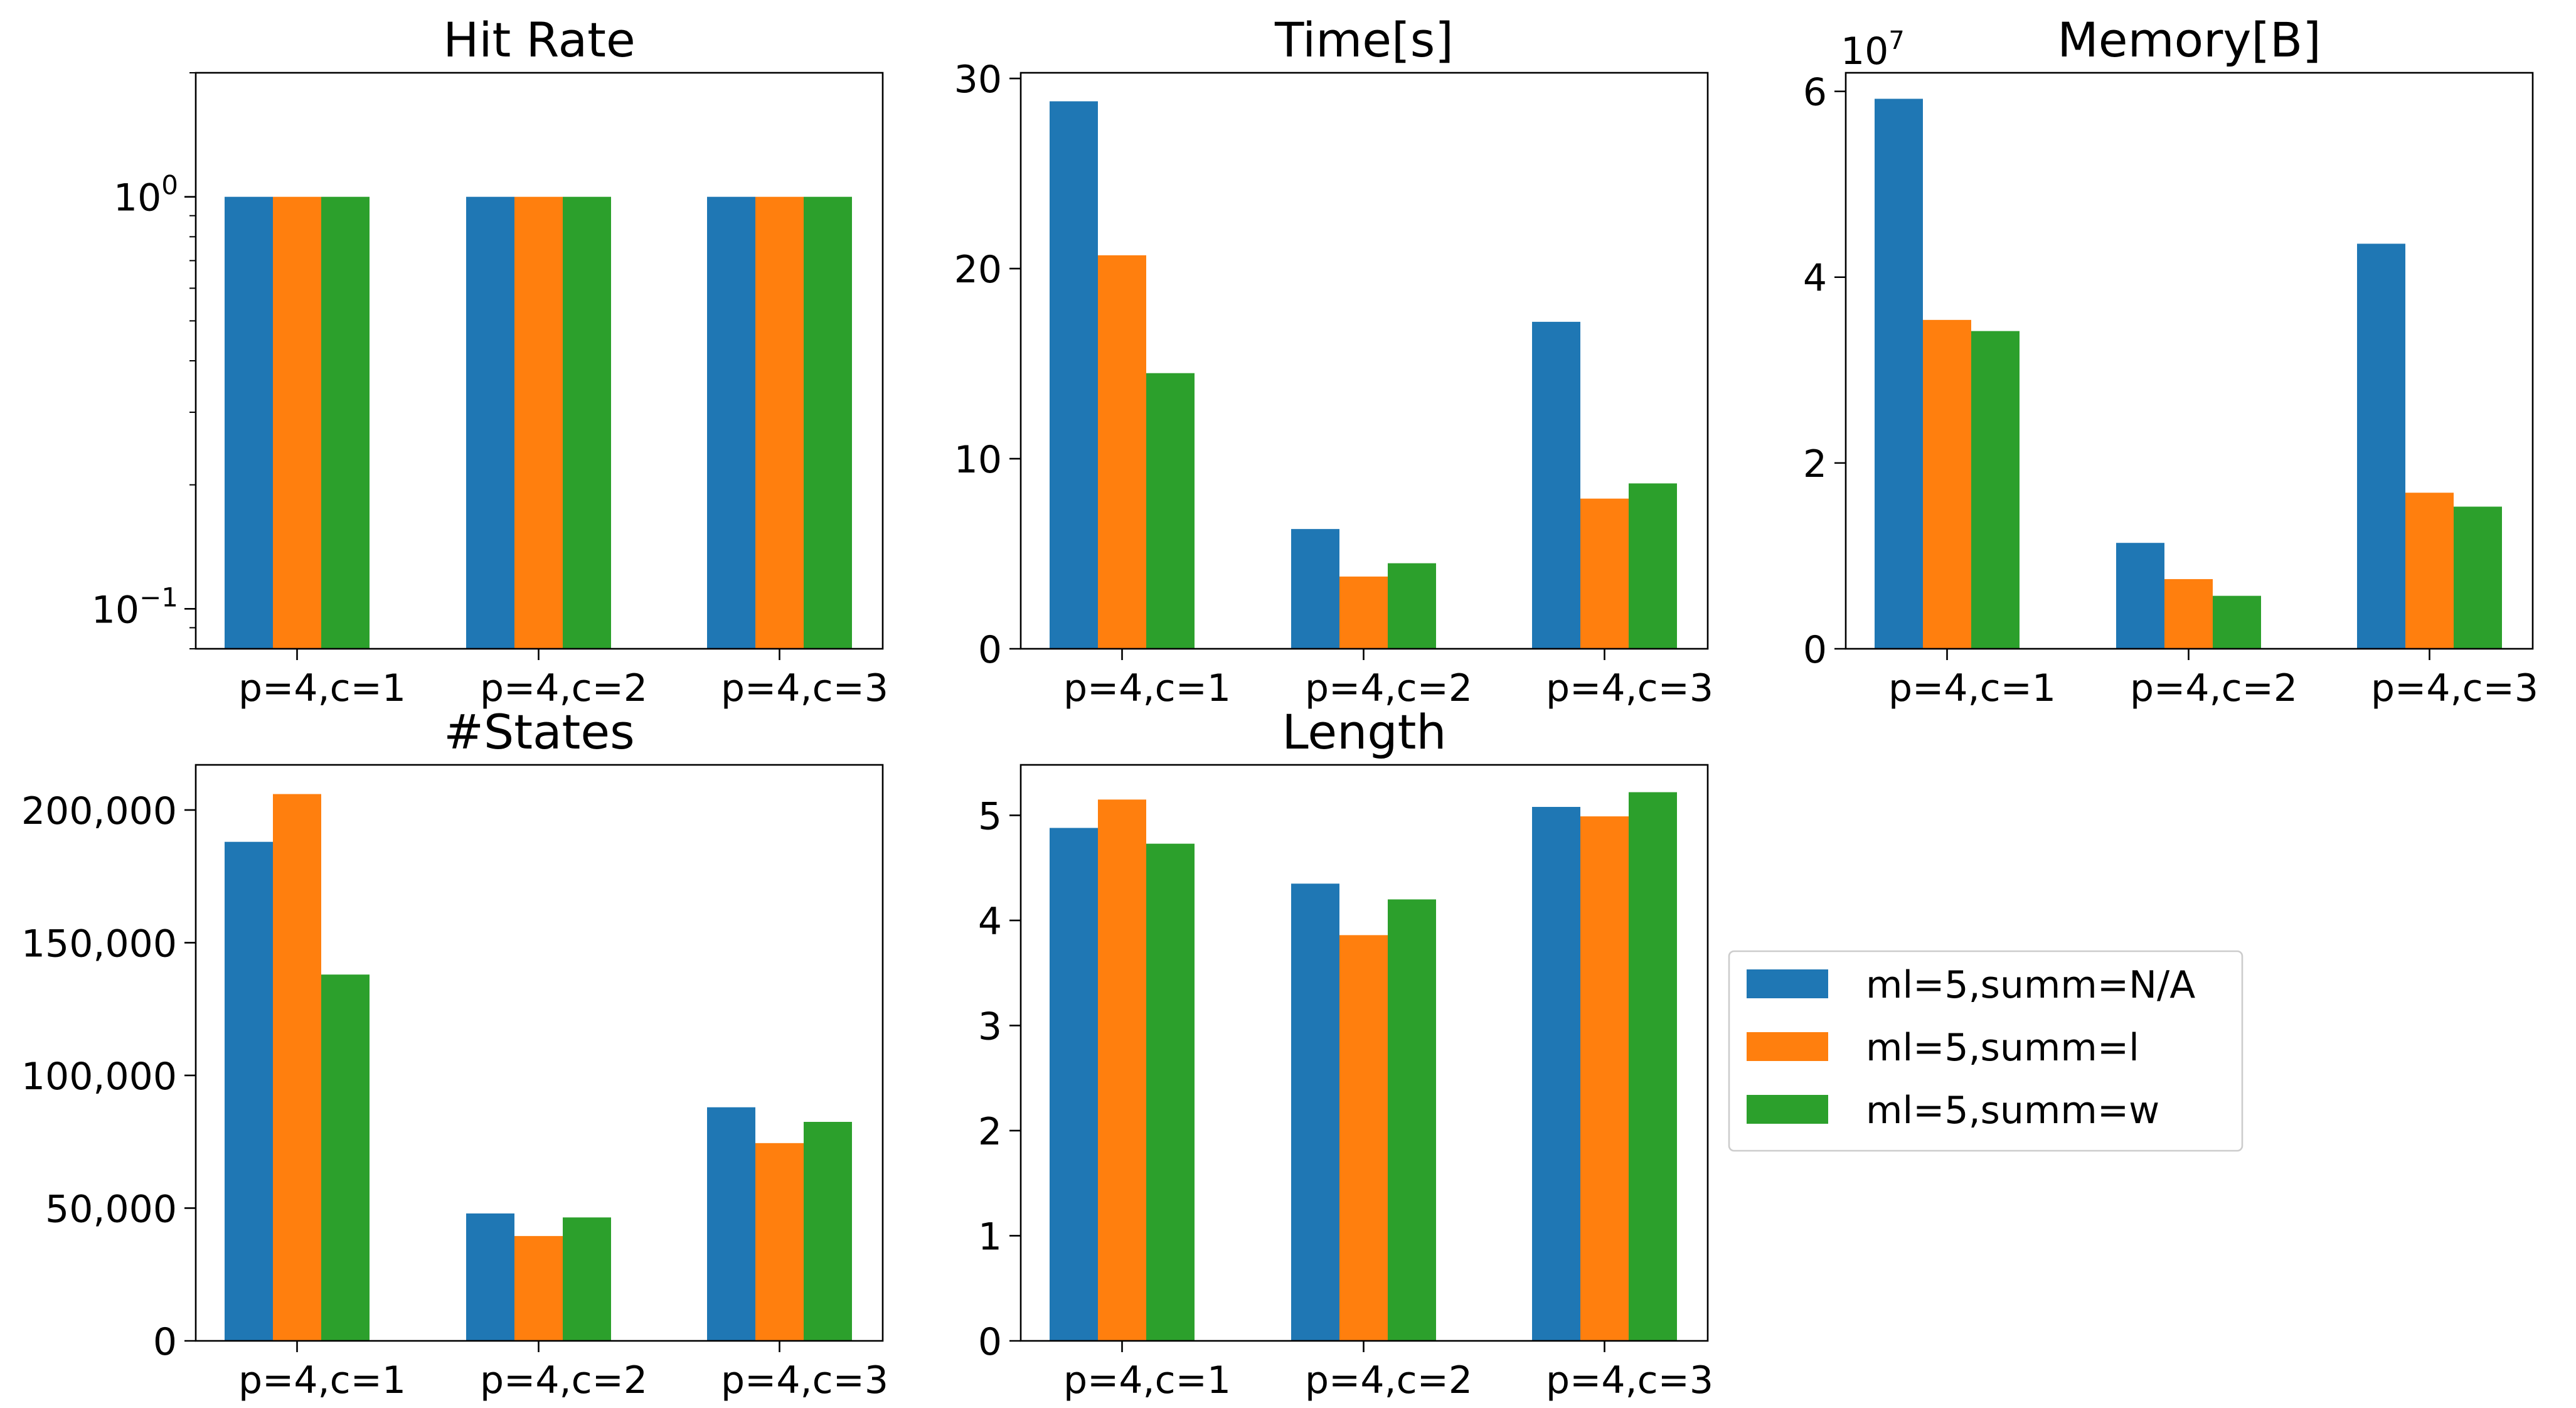 This screenshot has width=2576, height=1408. What do you see at coordinates (1147, 688) in the screenshot?
I see `time-xtick-label-p-4-c-1: p=4,c=1` at bounding box center [1147, 688].